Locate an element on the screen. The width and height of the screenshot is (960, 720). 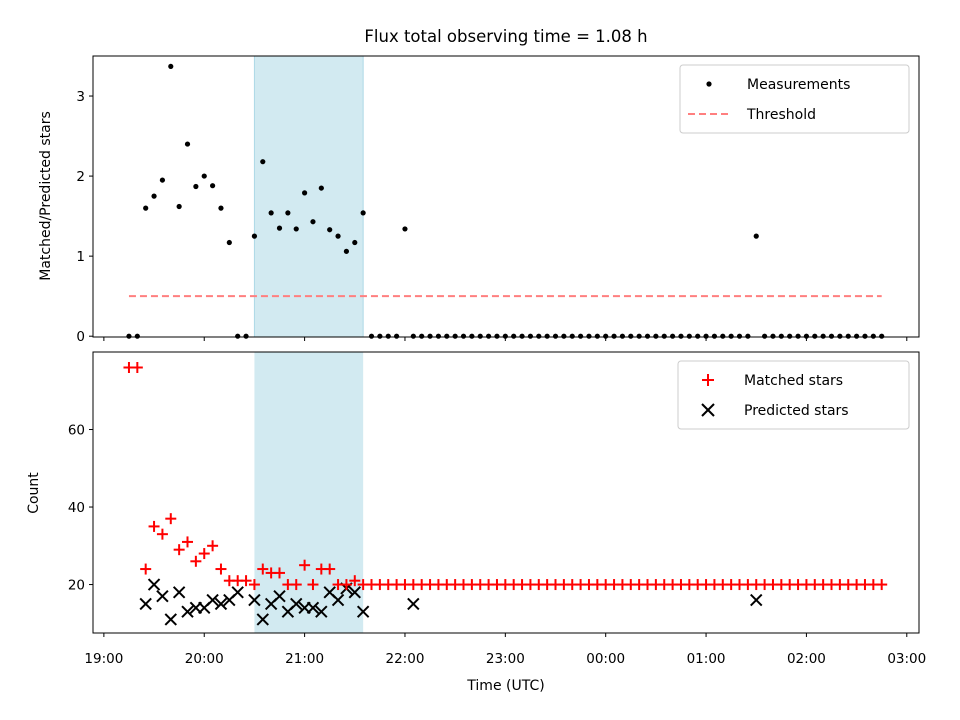
top-y-tick-label: 0 is located at coordinates (80, 337).